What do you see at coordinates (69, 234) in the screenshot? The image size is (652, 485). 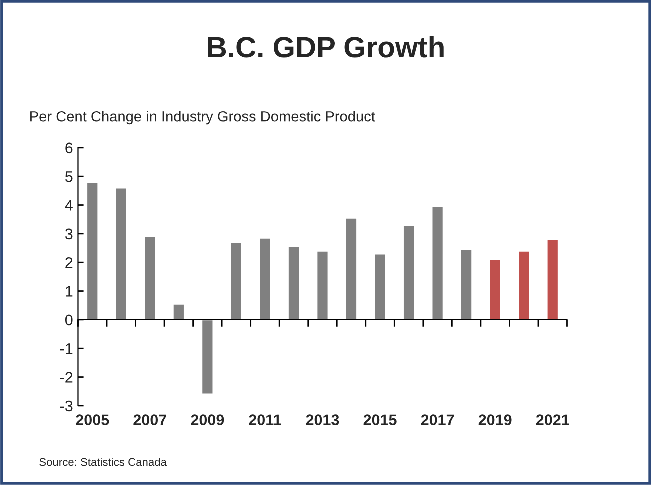 I see `y-tick-label: 3` at bounding box center [69, 234].